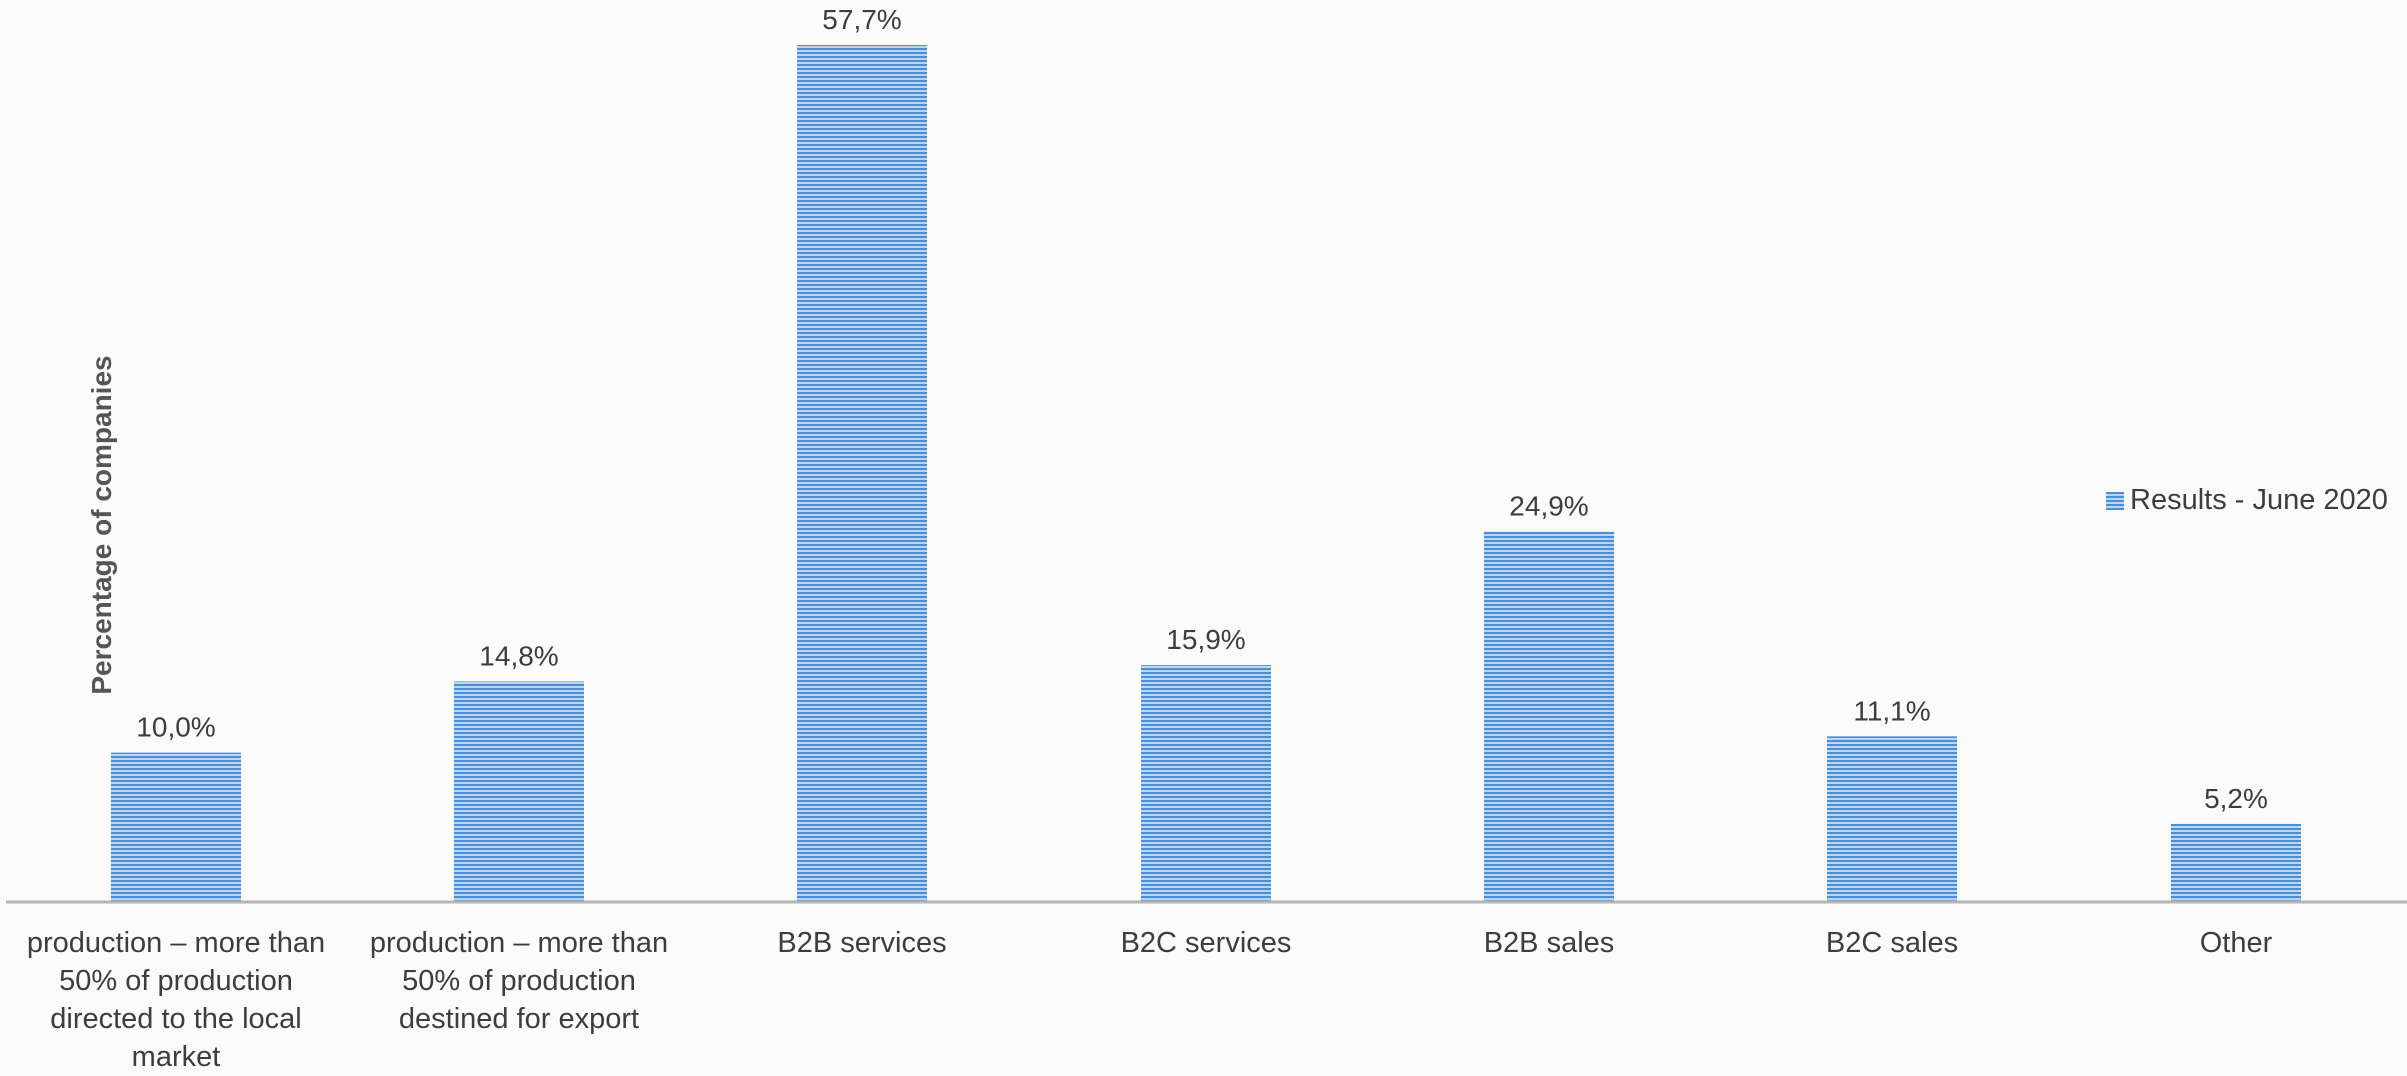 This screenshot has height=1076, width=2407. I want to click on x-tick-label: B2B sales, so click(1549, 943).